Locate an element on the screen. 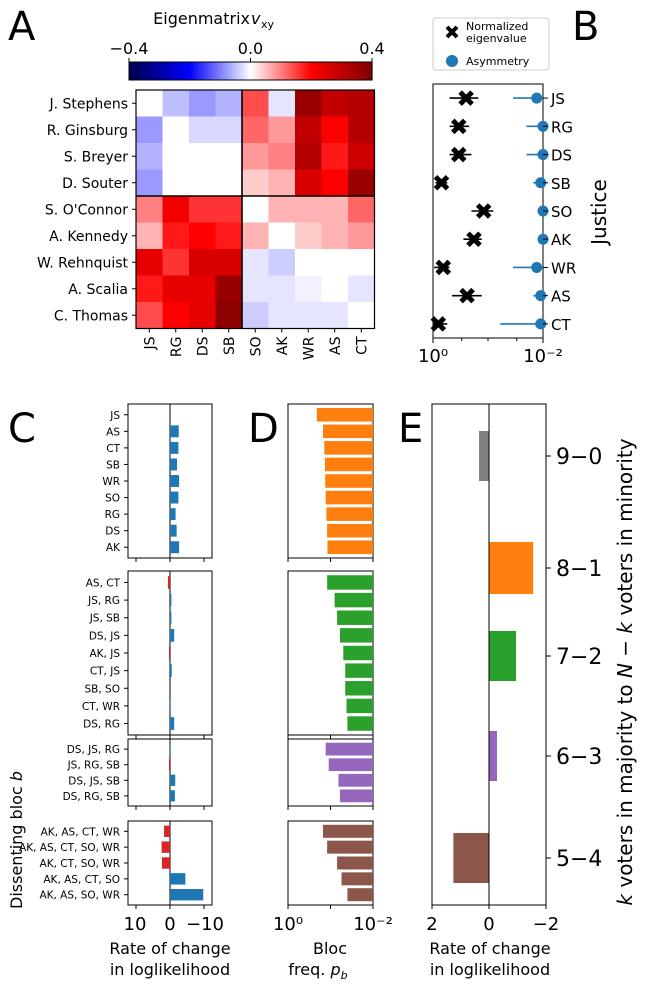  y-axis-label: Dissenting bloc b is located at coordinates (16, 840).